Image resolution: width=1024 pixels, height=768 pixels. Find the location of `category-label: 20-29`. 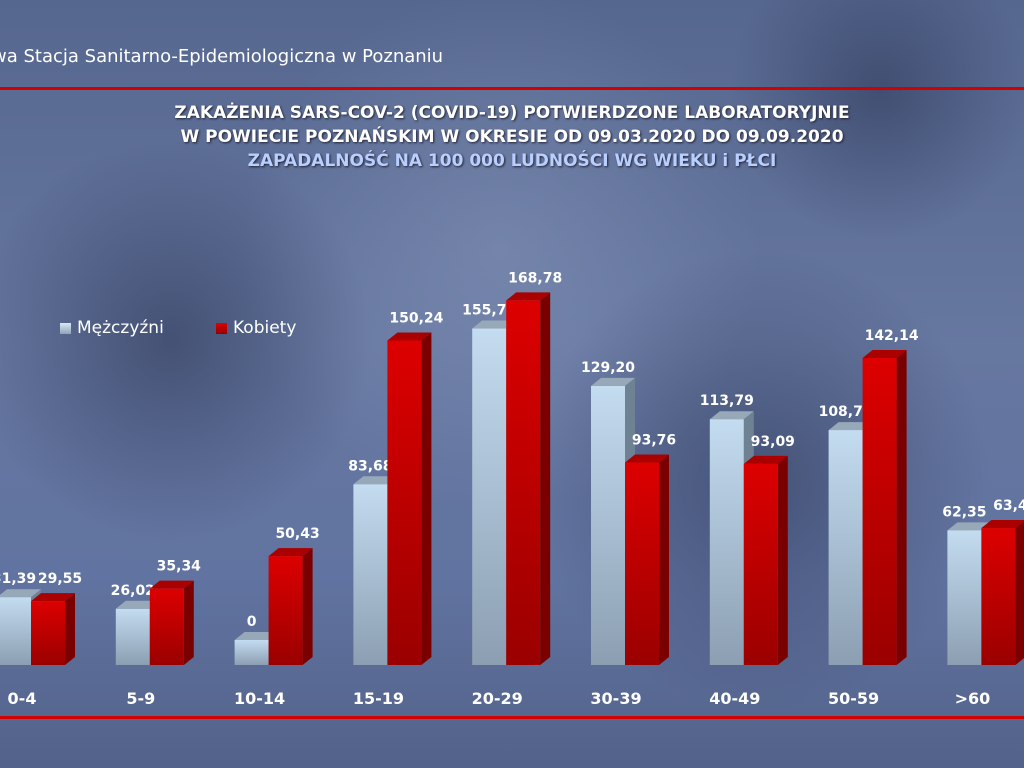

category-label: 20-29 is located at coordinates (497, 698).